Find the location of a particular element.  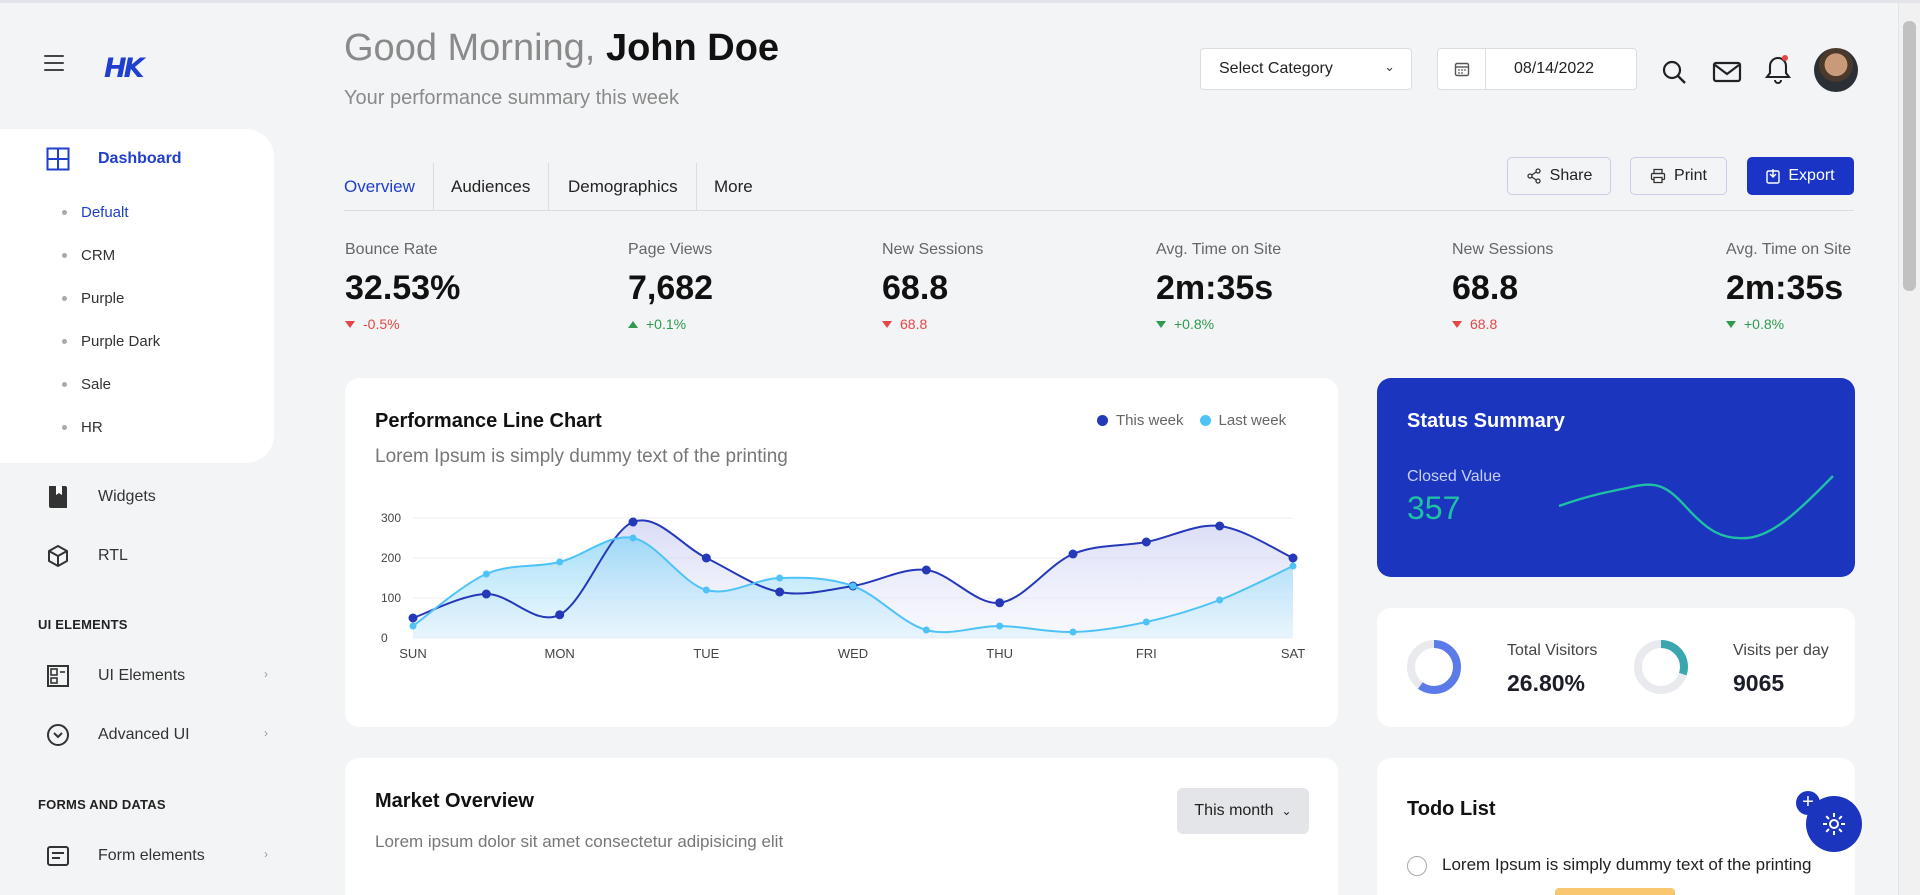

triangle-up-icon is located at coordinates (633, 324).